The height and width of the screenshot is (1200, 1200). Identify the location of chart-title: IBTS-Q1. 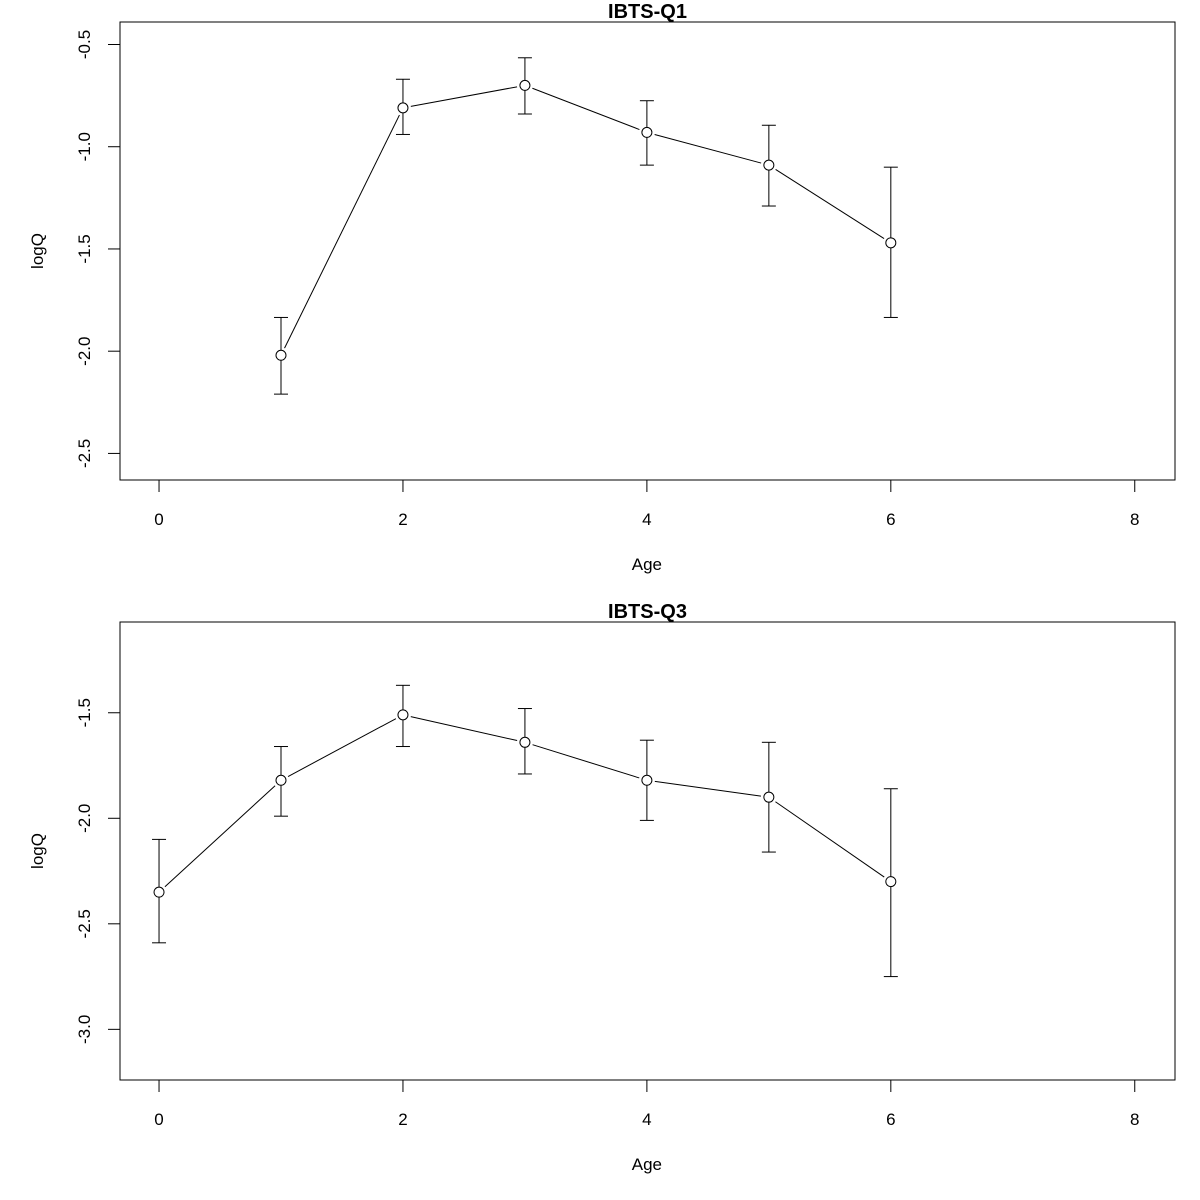
(647, 12).